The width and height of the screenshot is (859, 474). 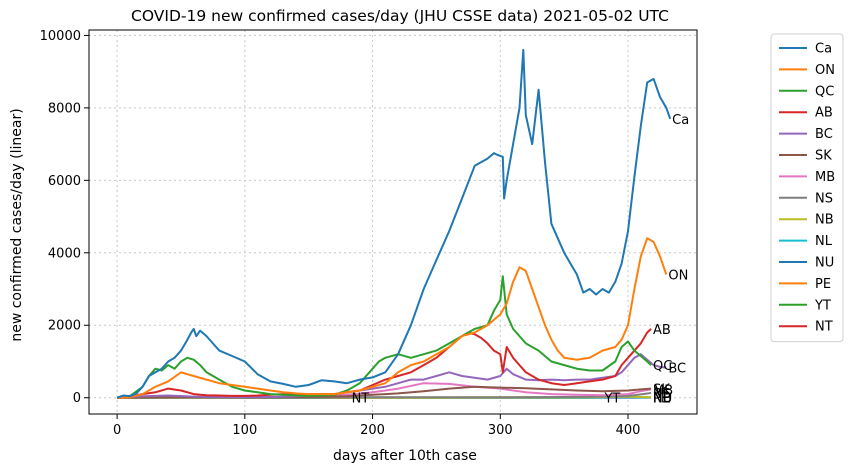 I want to click on end-label-nu: NU, so click(x=662, y=399).